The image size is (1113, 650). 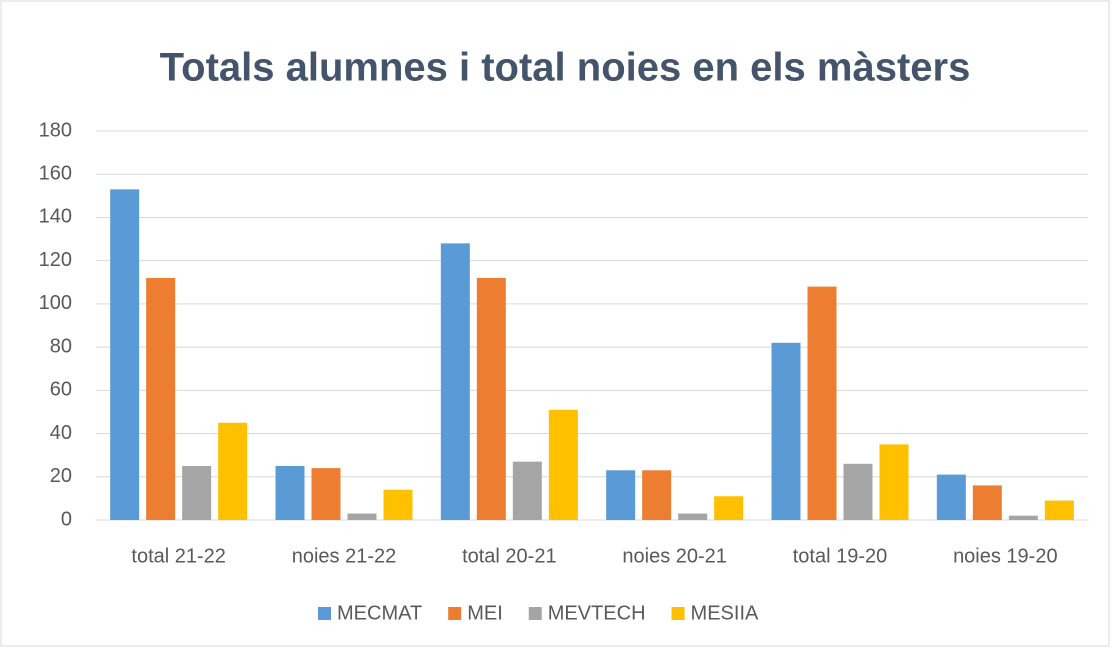 I want to click on legend-label: MESIIA, so click(x=725, y=613).